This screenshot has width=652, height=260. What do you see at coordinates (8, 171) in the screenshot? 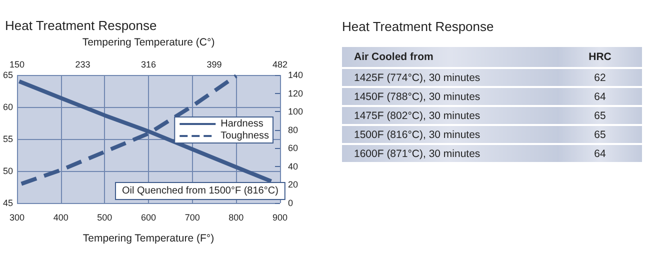
I see `y-tick-label: 50` at bounding box center [8, 171].